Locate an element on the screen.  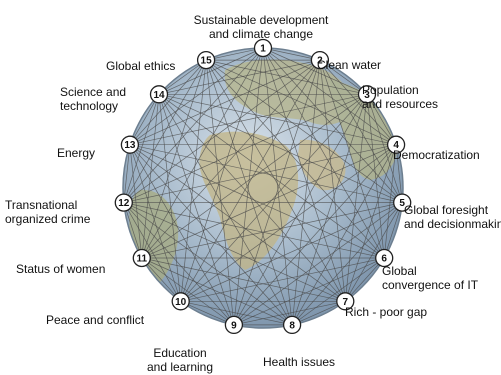
node-8-circle is located at coordinates (292, 325).